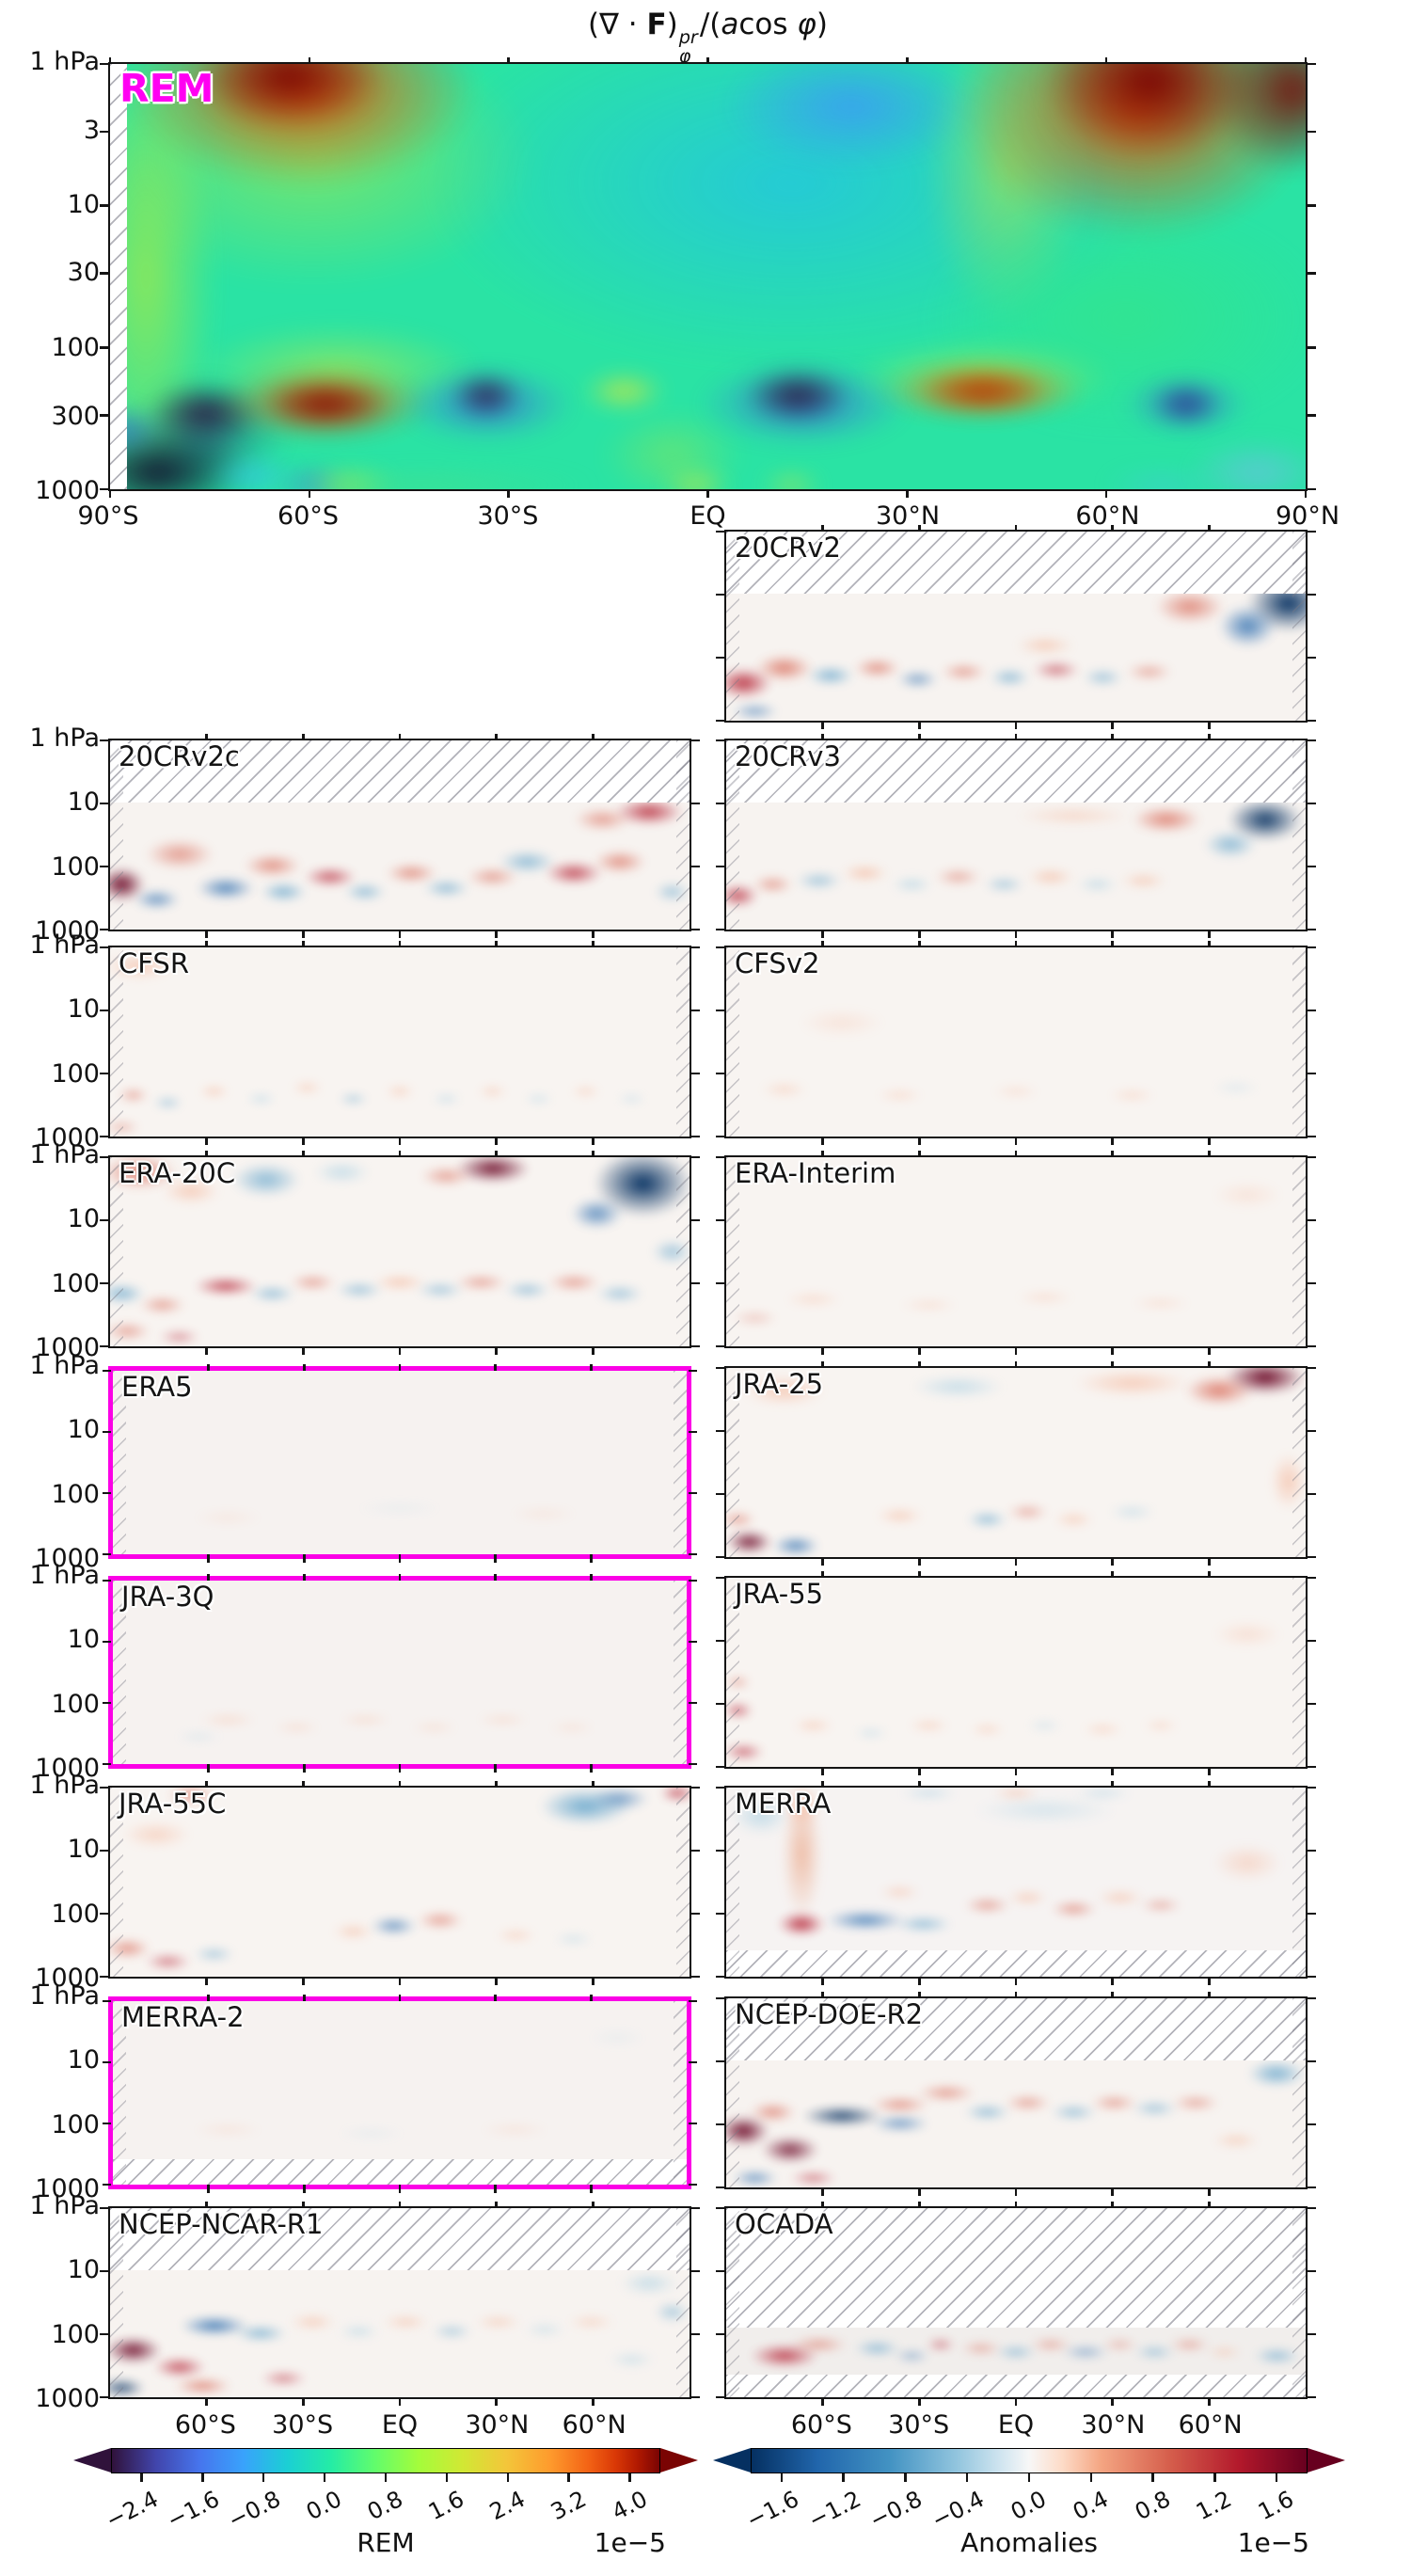  Describe the element at coordinates (806, 24) in the screenshot. I see `title-phi: φ` at that location.